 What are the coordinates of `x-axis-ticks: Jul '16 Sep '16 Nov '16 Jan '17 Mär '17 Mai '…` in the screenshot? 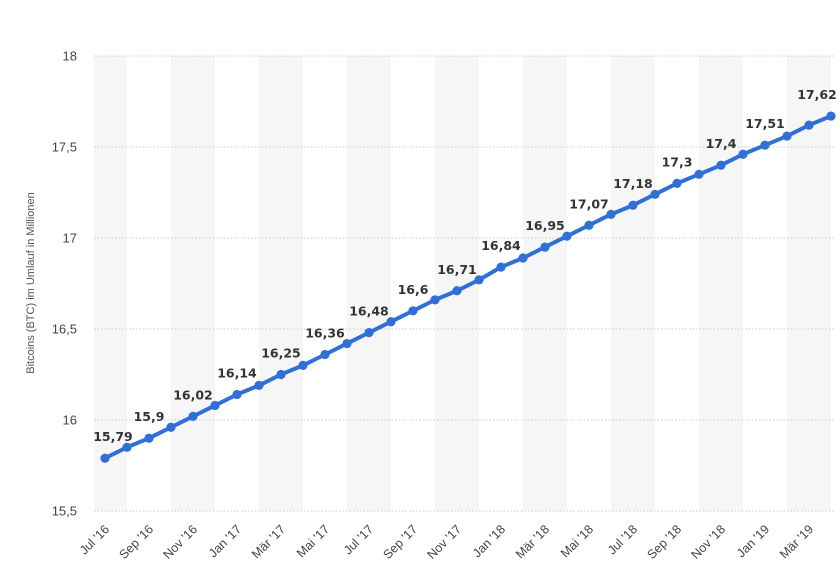 It's located at (446, 542).